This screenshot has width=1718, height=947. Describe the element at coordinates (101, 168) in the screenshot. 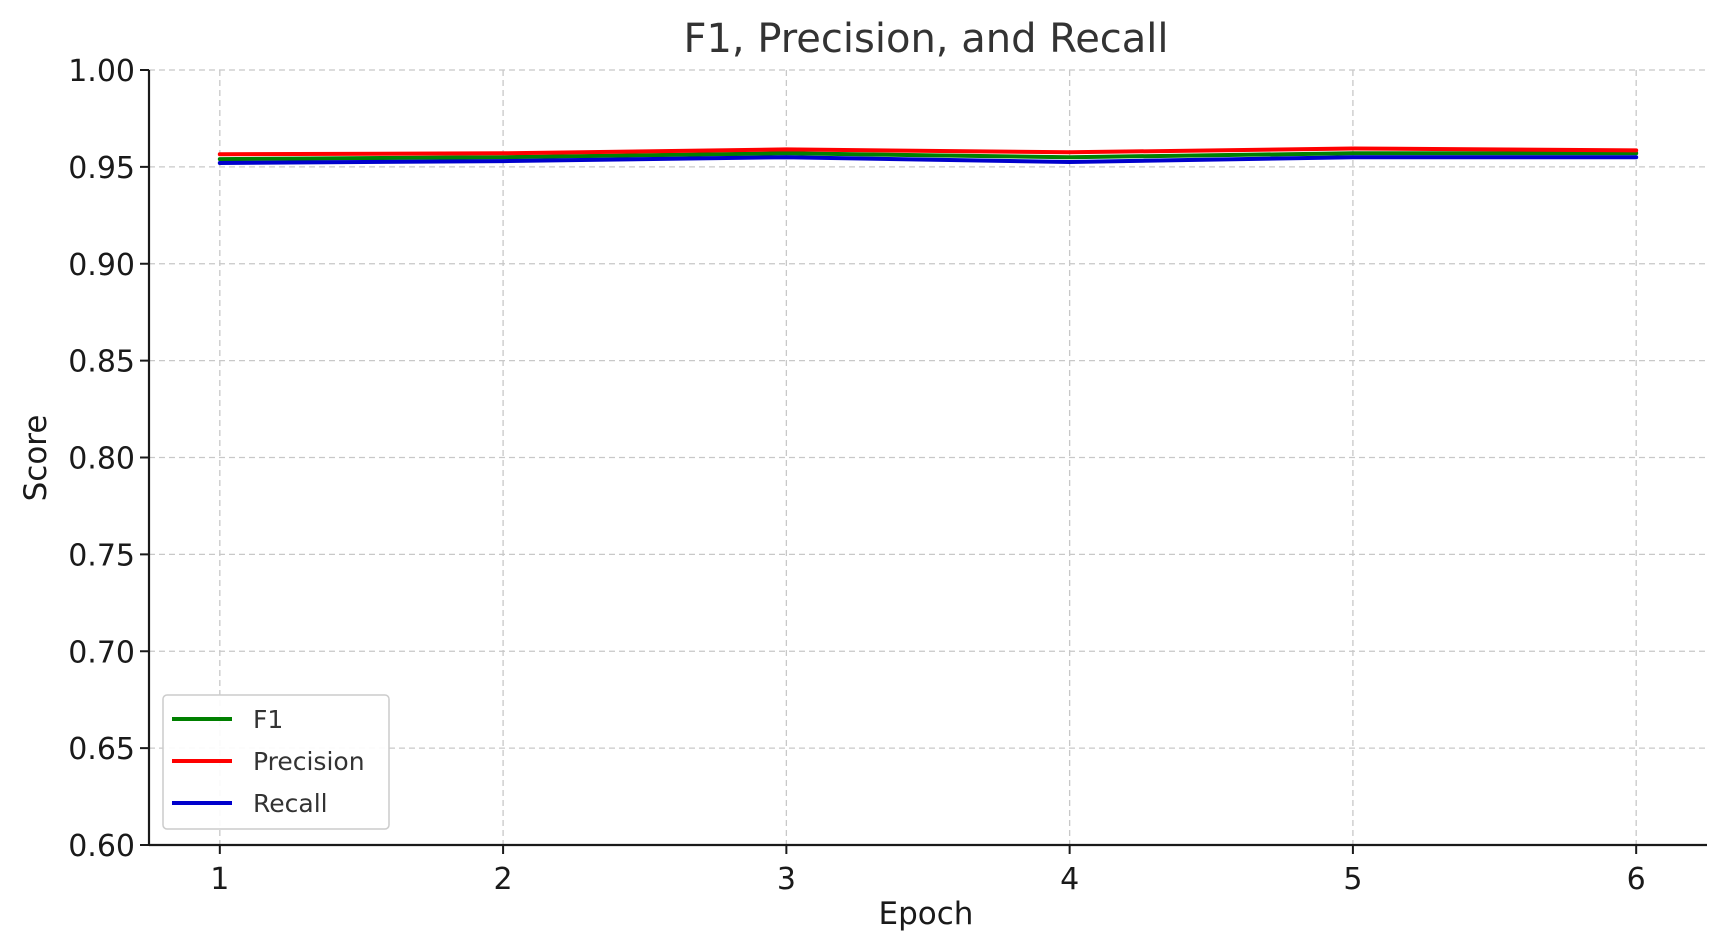

I see `y-tick-label: 0.95` at that location.